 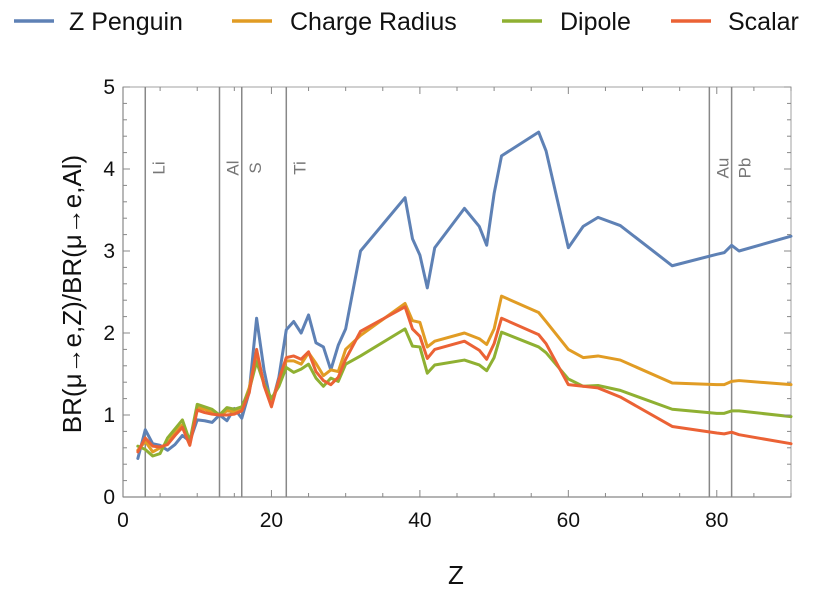 What do you see at coordinates (109, 169) in the screenshot?
I see `y-tick-label: 4` at bounding box center [109, 169].